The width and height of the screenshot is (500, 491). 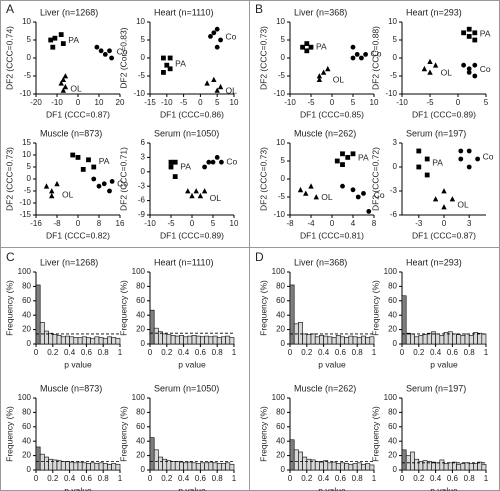 I want to click on y-tick-label: 40, so click(x=26, y=314).